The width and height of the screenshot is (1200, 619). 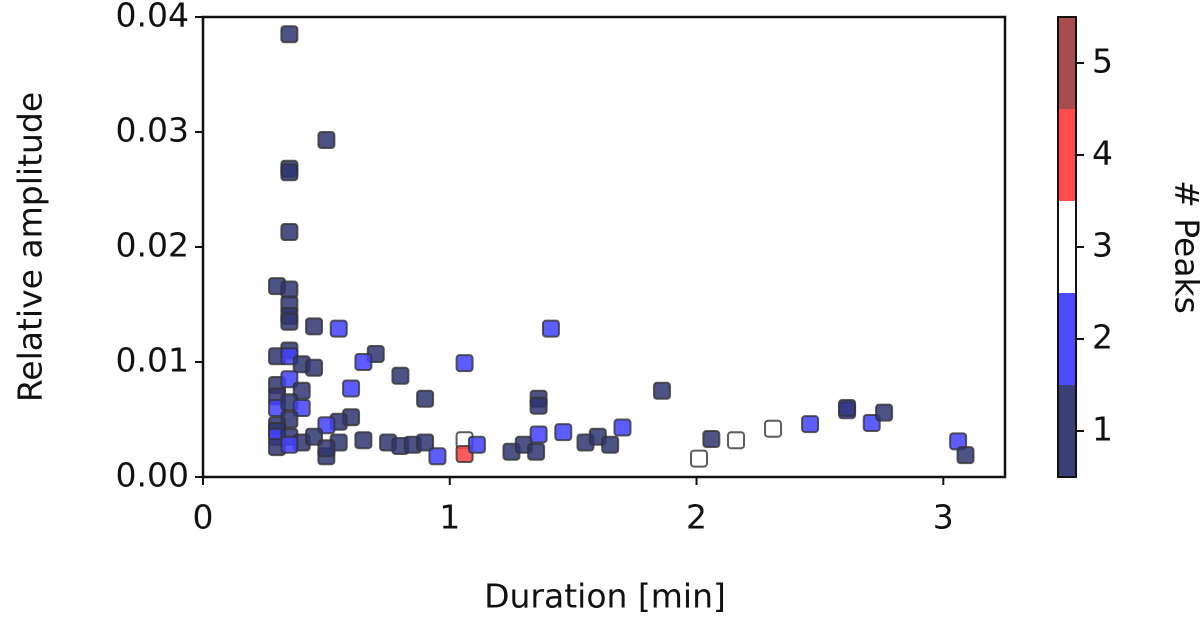 What do you see at coordinates (1102, 61) in the screenshot?
I see `colorbar-tick-label: 5` at bounding box center [1102, 61].